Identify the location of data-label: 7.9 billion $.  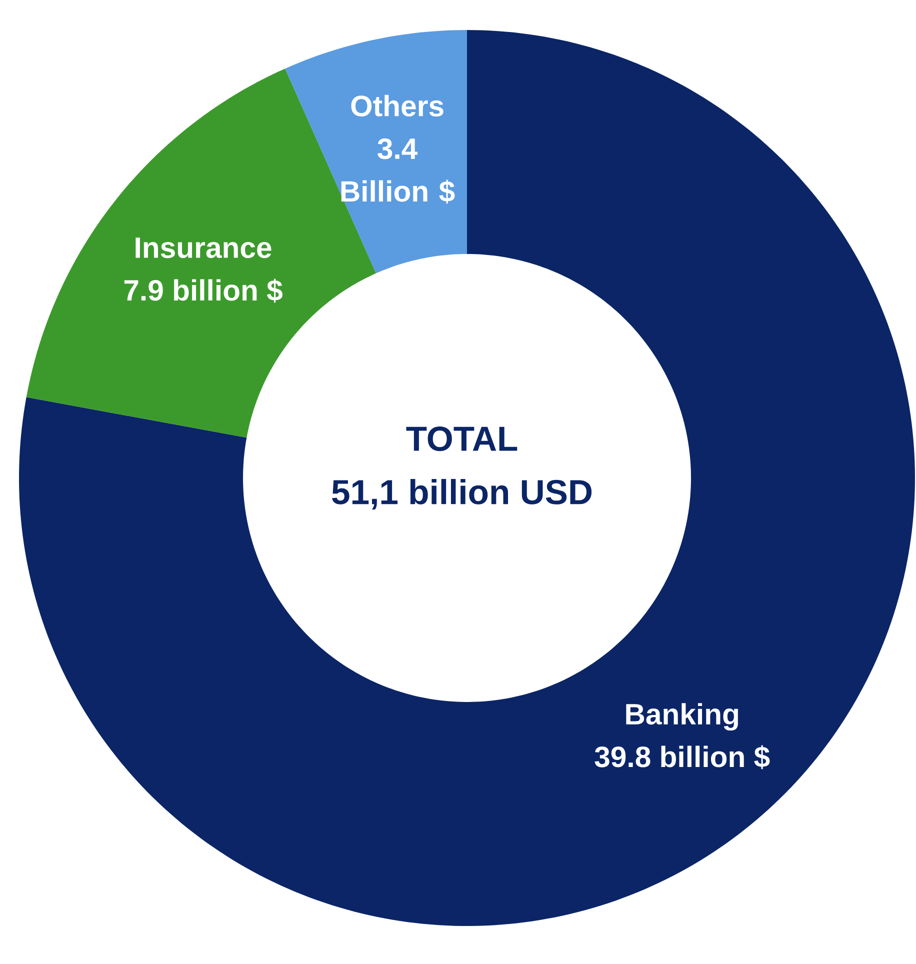
(203, 290).